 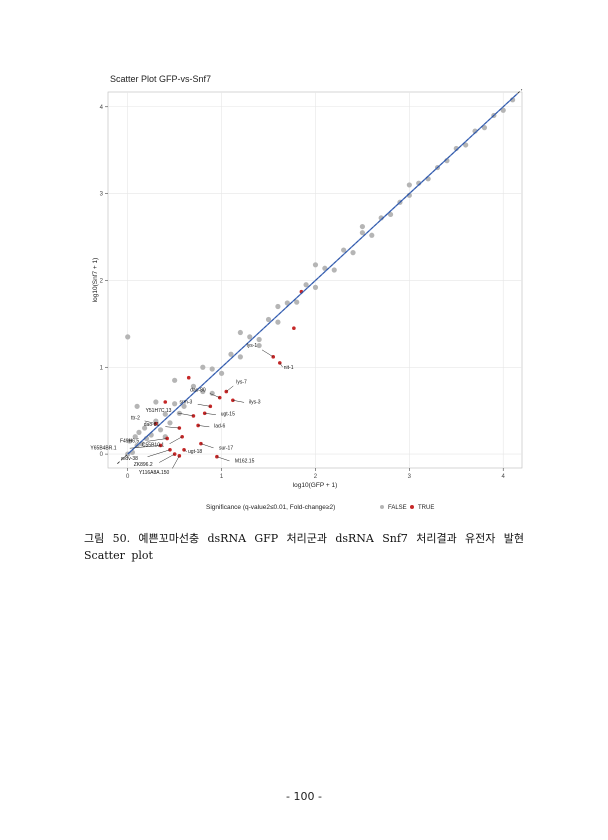 What do you see at coordinates (160, 79) in the screenshot?
I see `chart-title: Scatter Plot GFP-vs-Snf7` at bounding box center [160, 79].